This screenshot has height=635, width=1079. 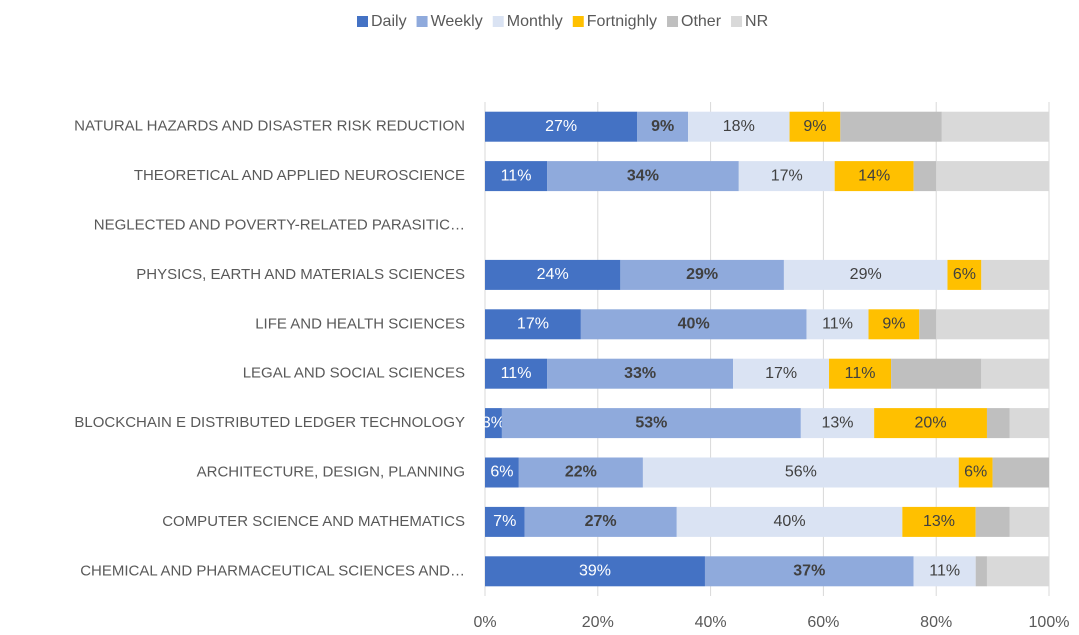 I want to click on value-label: 18%, so click(x=739, y=126).